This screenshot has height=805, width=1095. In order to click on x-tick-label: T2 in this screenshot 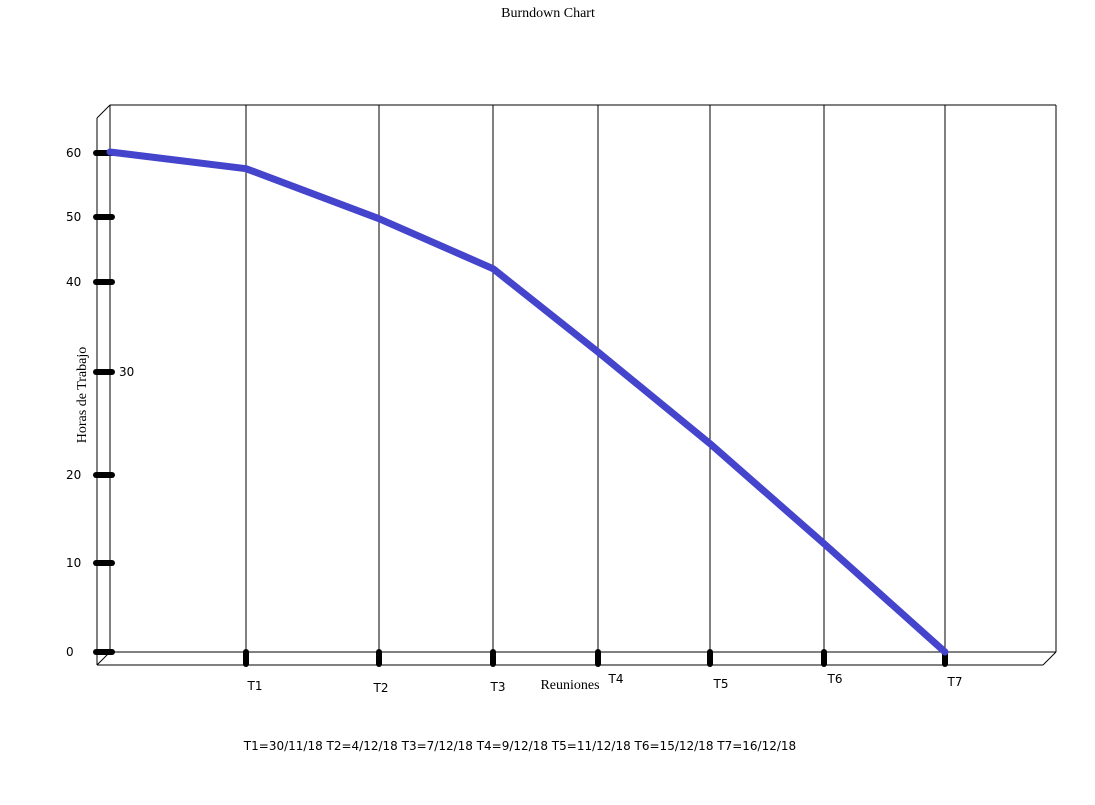, I will do `click(381, 688)`.